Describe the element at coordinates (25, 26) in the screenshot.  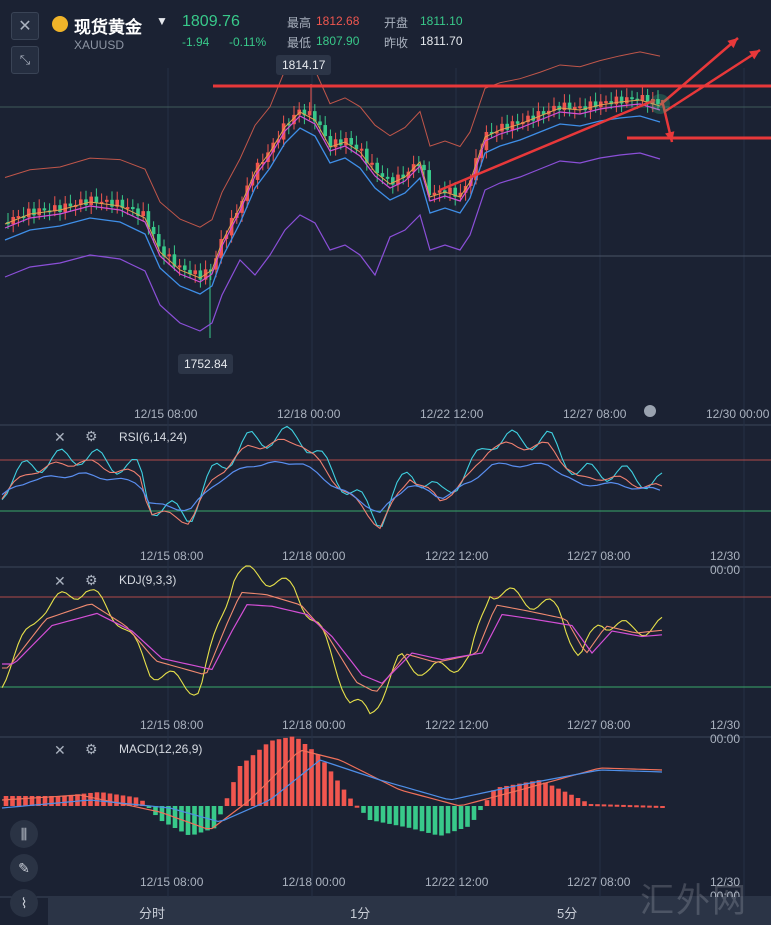
I see `close-button: ✕` at that location.